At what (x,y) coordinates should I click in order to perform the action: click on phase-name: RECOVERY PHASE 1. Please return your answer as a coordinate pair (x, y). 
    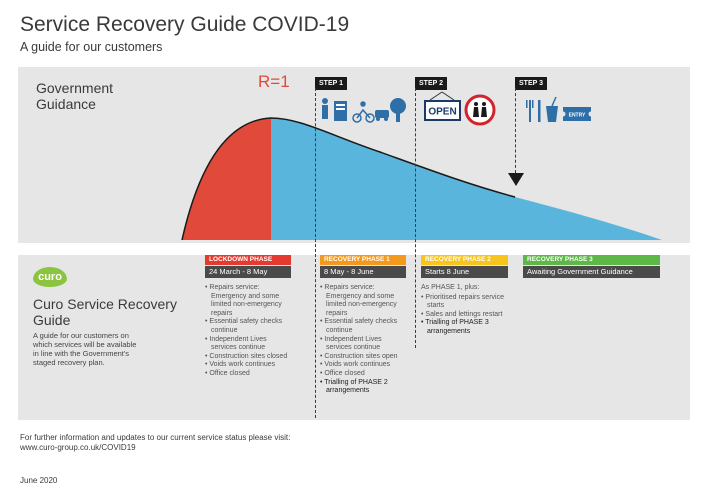
    Looking at the image, I should click on (363, 260).